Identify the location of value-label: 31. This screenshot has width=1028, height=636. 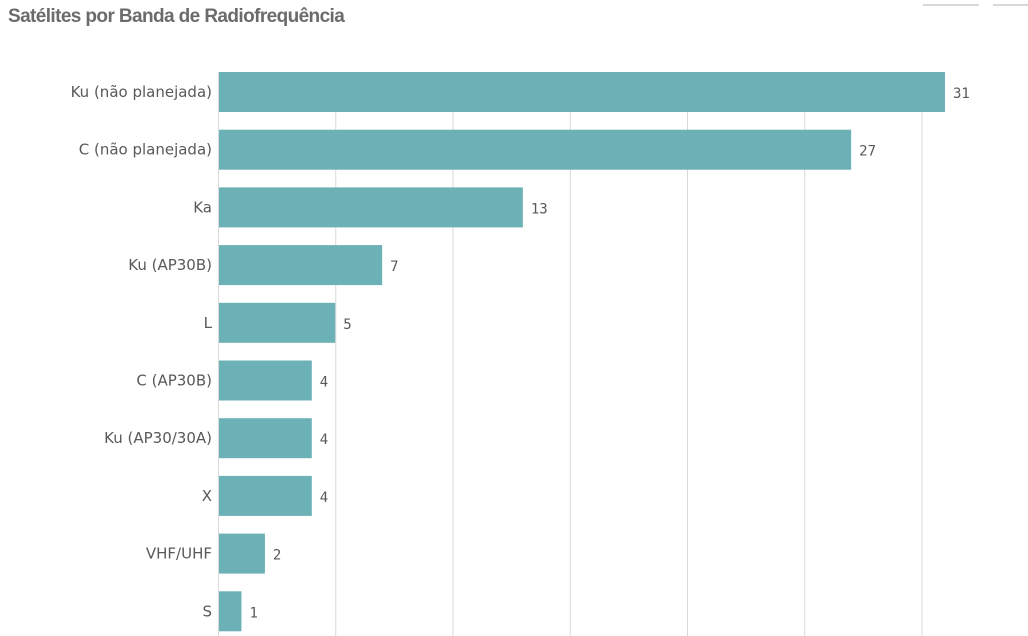
(961, 94).